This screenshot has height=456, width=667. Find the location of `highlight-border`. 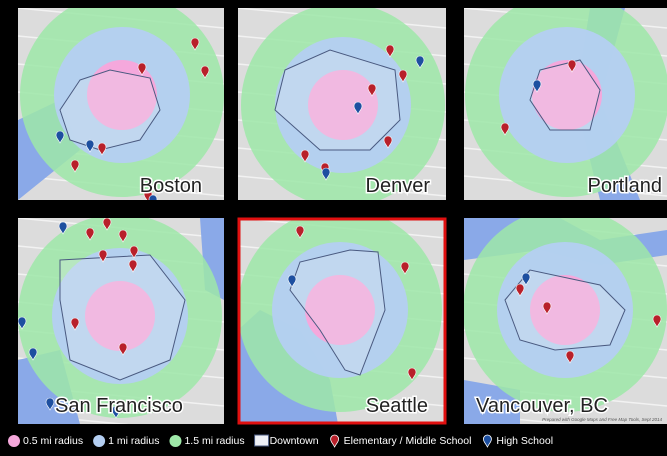

highlight-border is located at coordinates (342, 321).